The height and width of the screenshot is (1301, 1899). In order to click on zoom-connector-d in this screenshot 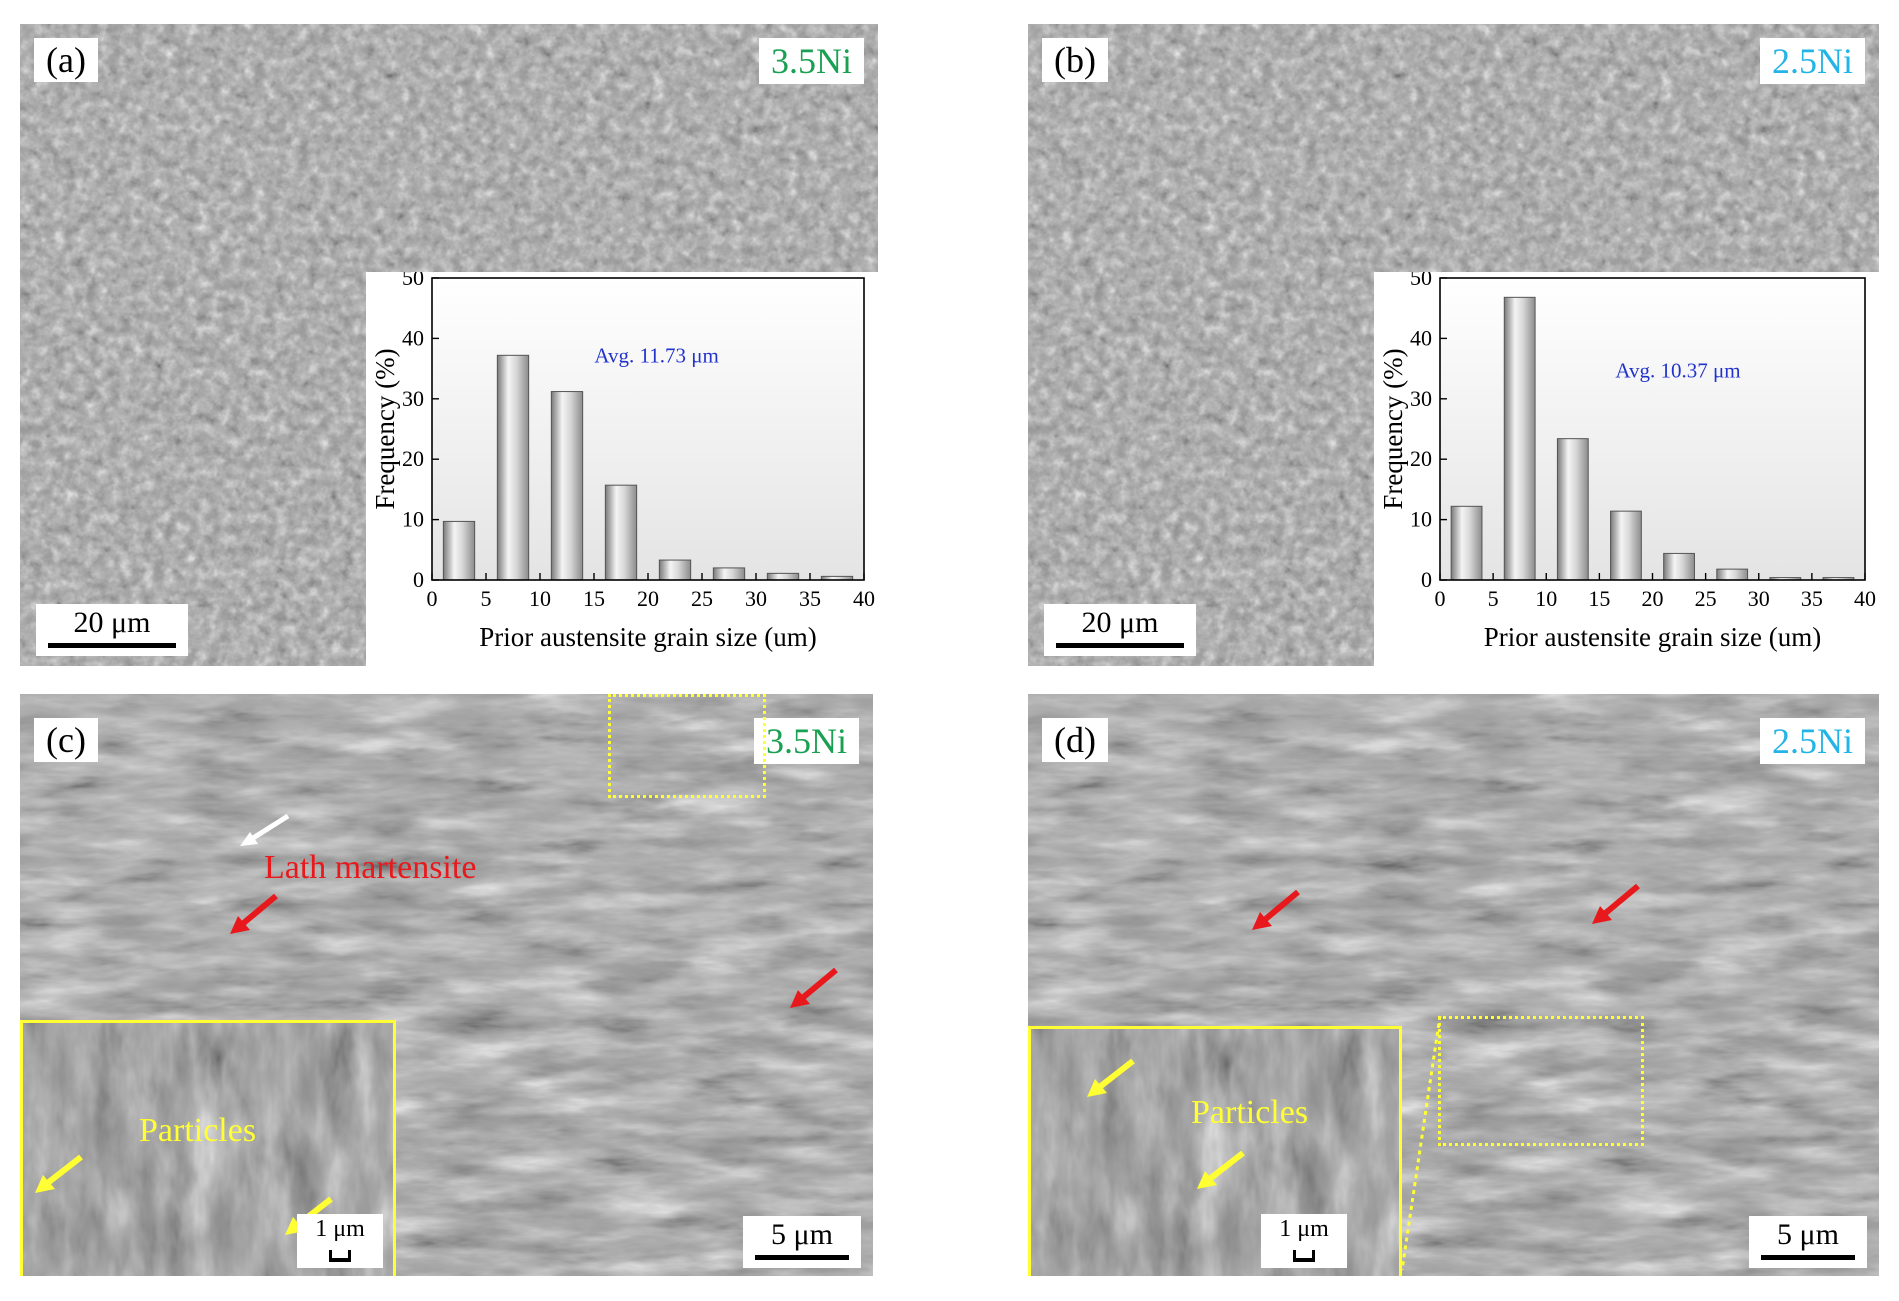, I will do `click(1421, 1143)`.